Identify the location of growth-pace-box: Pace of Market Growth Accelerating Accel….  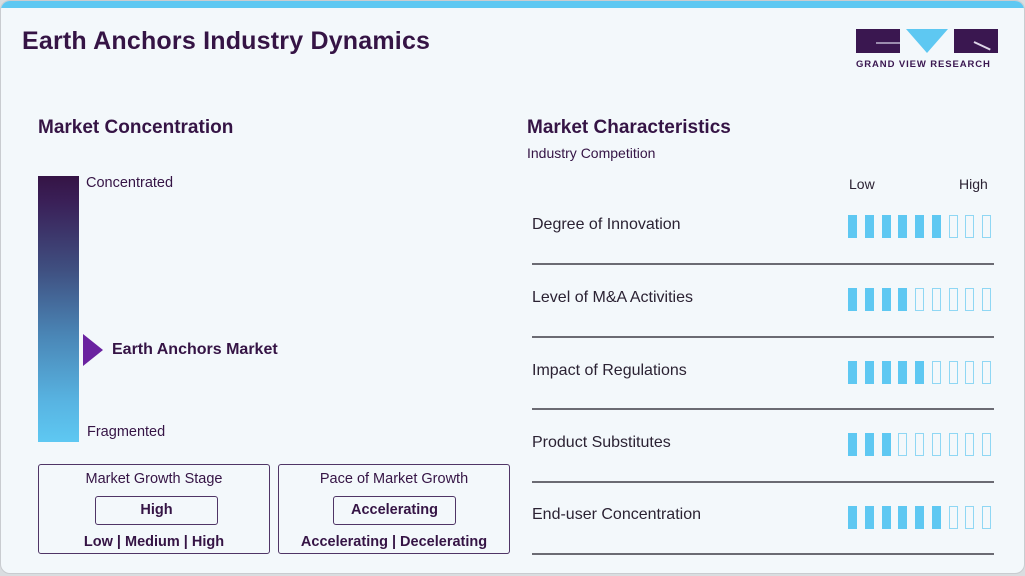
(394, 509).